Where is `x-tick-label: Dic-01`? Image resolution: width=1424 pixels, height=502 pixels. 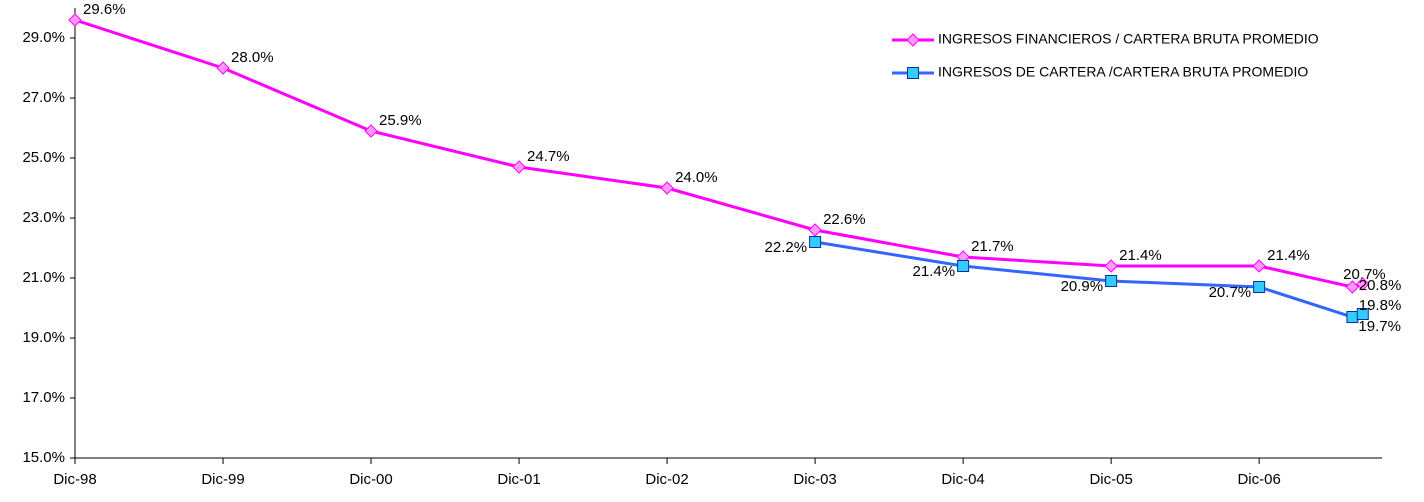
x-tick-label: Dic-01 is located at coordinates (518, 479).